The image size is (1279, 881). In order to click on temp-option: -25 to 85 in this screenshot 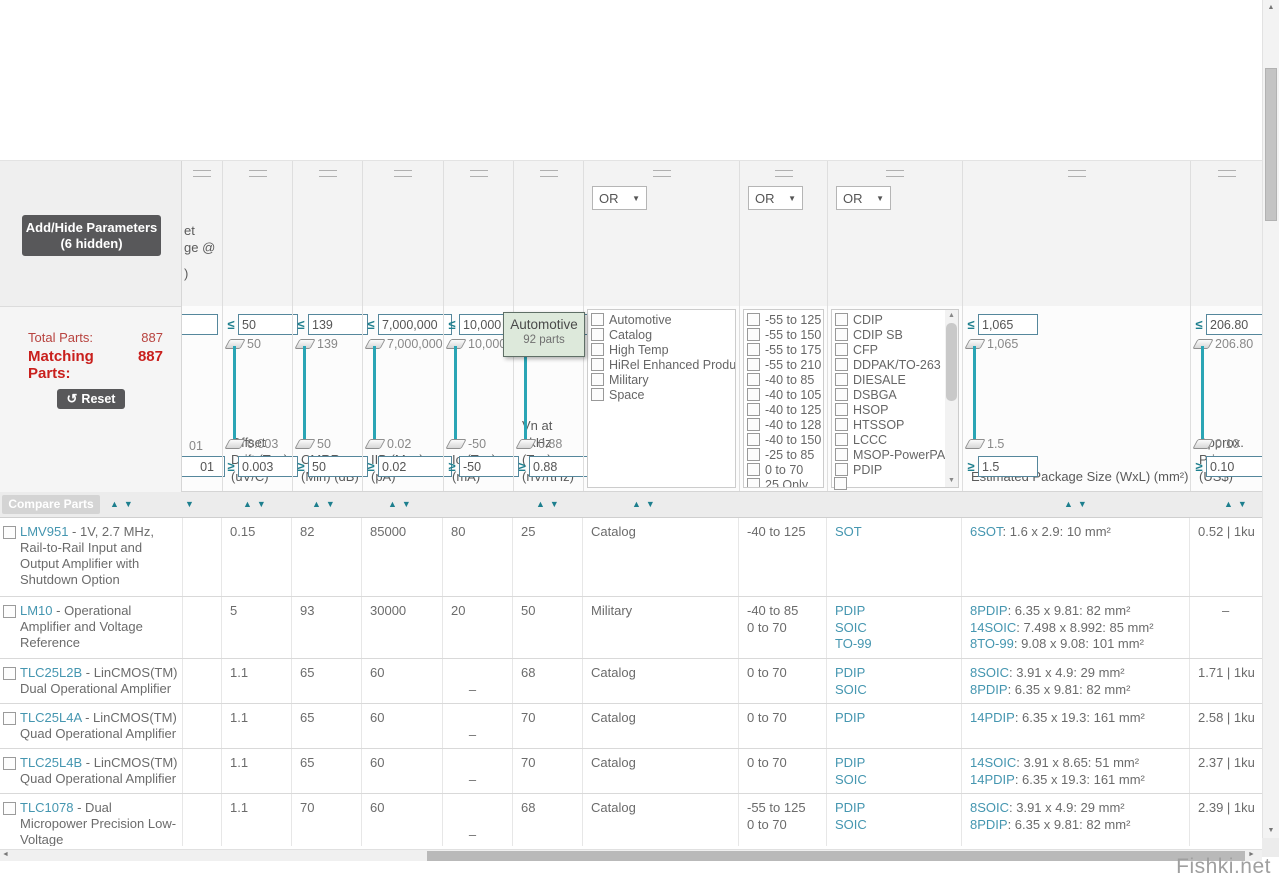, I will do `click(784, 454)`.